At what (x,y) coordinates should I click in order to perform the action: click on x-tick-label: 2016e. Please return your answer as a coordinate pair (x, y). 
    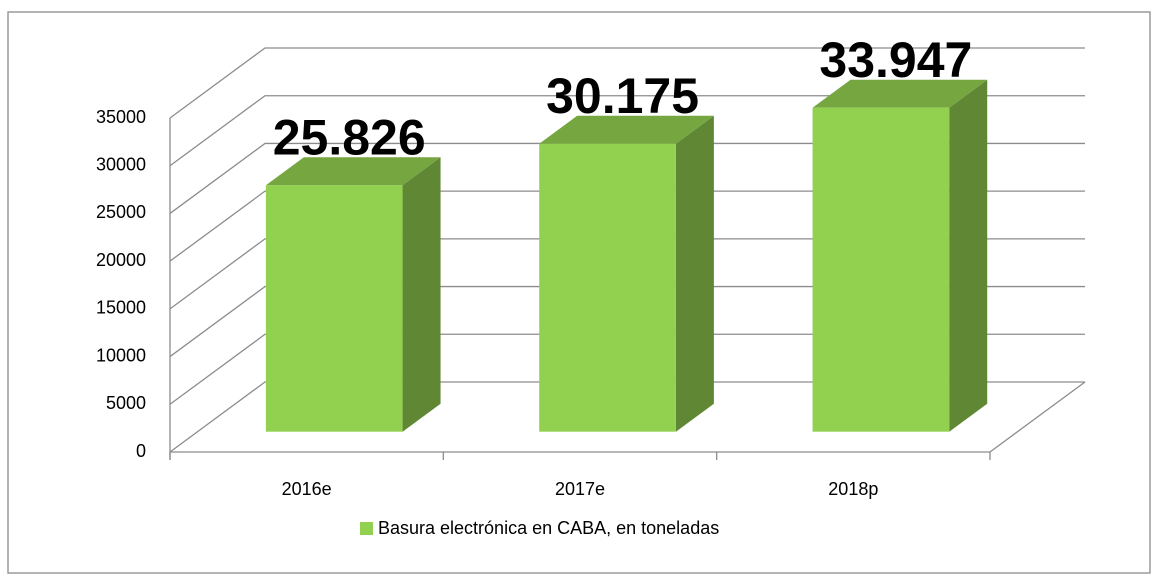
    Looking at the image, I should click on (307, 489).